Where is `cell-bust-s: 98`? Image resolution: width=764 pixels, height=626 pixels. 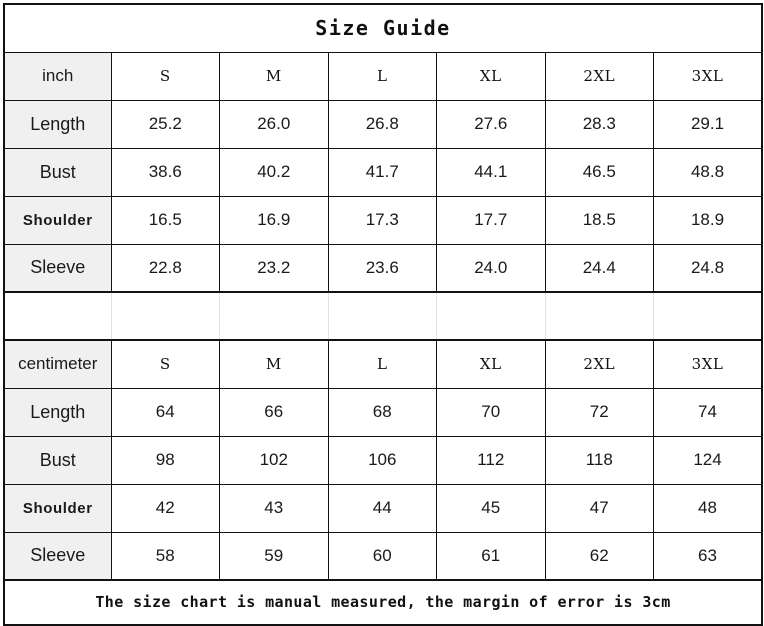
cell-bust-s: 98 is located at coordinates (165, 460).